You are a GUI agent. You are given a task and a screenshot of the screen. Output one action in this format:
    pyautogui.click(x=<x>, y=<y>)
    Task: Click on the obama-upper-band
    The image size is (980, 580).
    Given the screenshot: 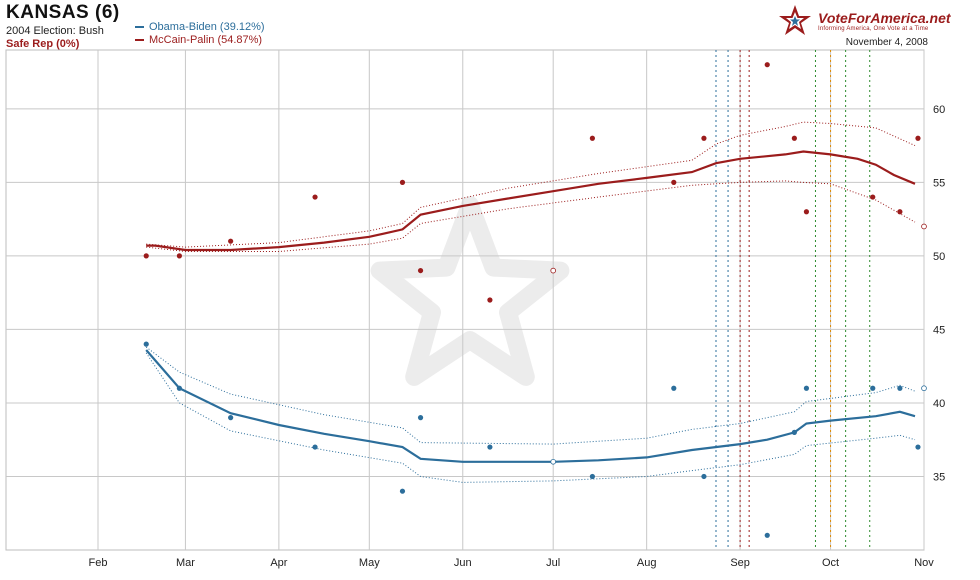 What is the action you would take?
    pyautogui.click(x=530, y=395)
    